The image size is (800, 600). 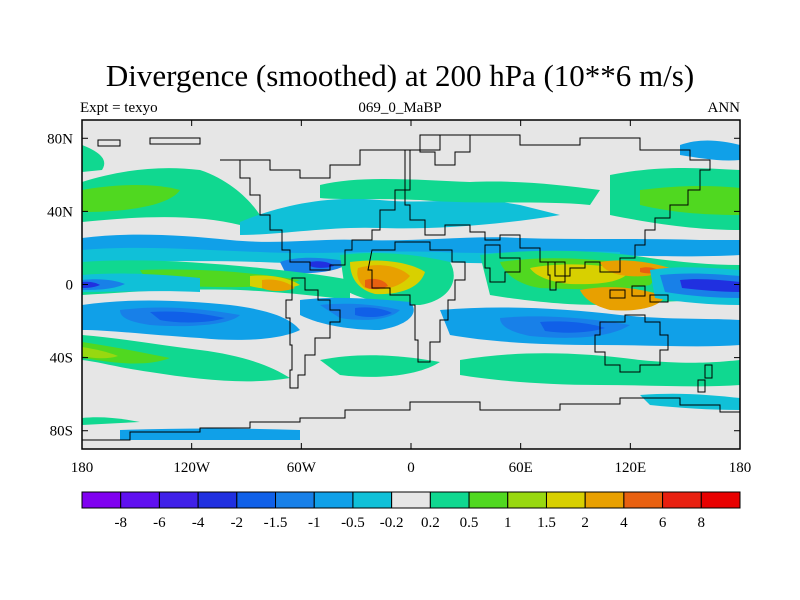 What do you see at coordinates (131, 198) in the screenshot?
I see `north-pacific-light-green` at bounding box center [131, 198].